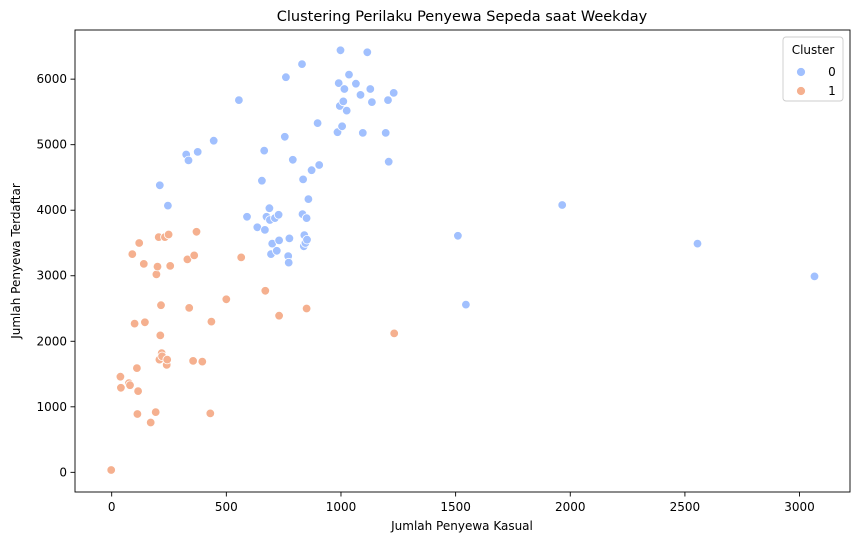 This screenshot has height=545, width=859. I want to click on y-tick-label: 3000, so click(51, 276).